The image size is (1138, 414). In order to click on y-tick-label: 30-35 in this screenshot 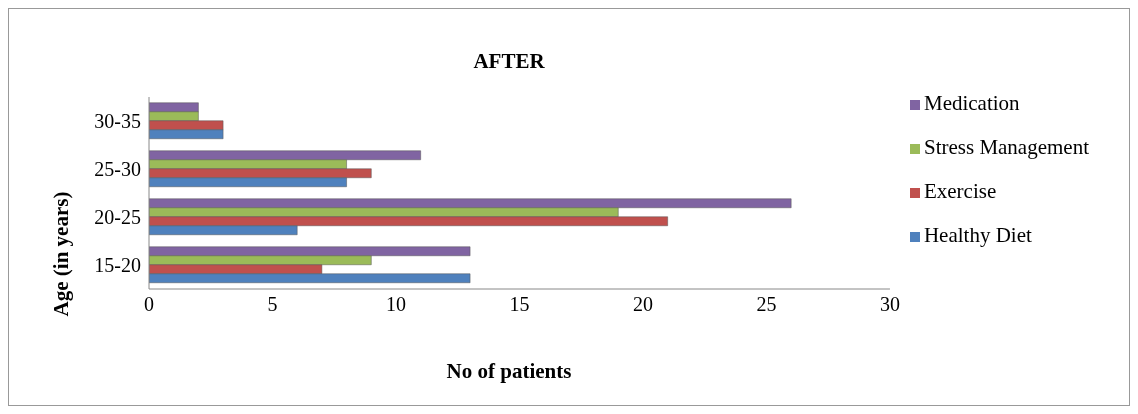, I will do `click(117, 121)`.